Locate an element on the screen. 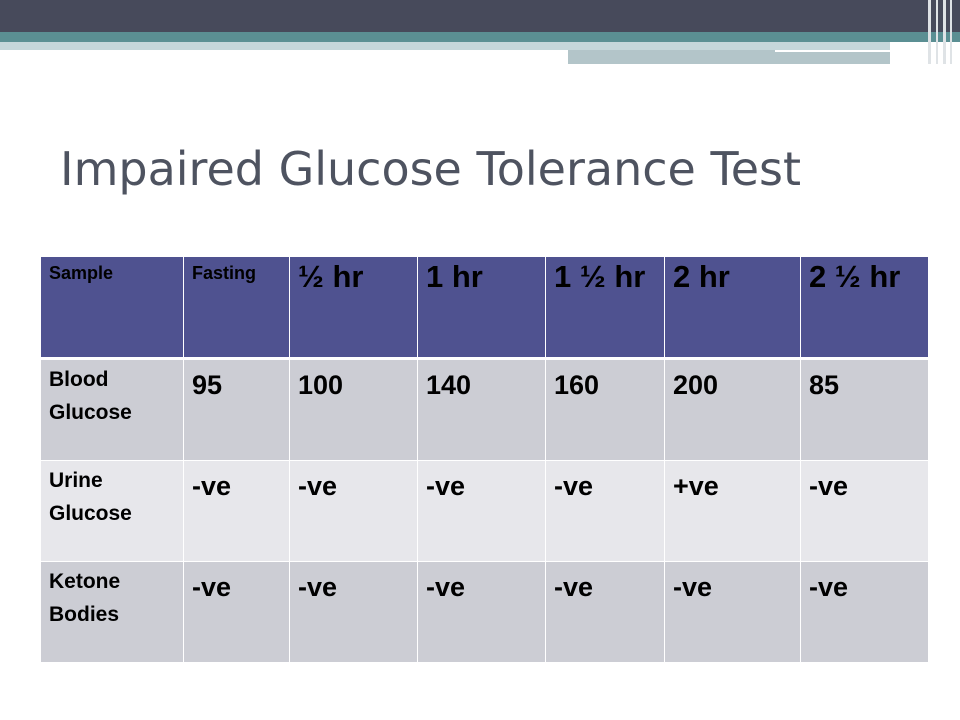 This screenshot has height=720, width=960. row-label-line: Bodies is located at coordinates (84, 614).